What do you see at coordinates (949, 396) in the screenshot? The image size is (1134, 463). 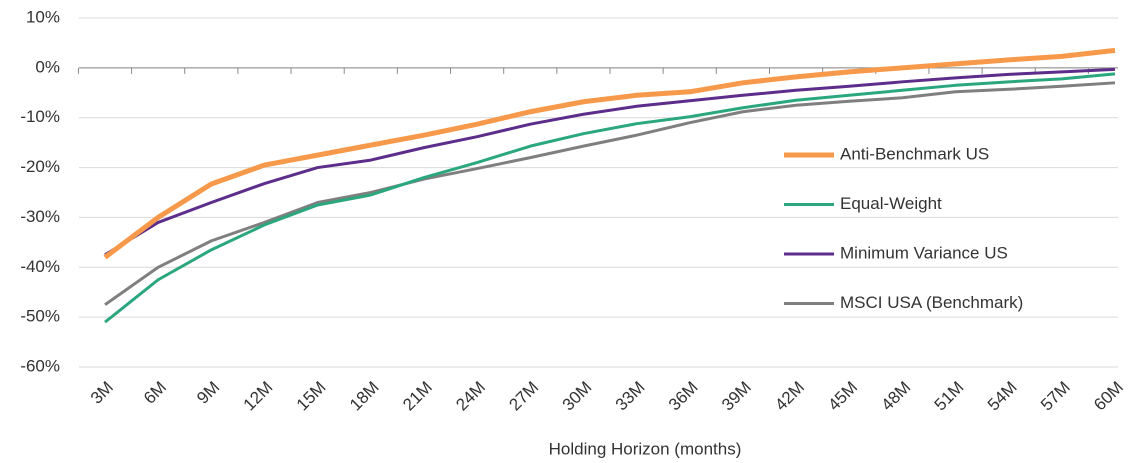 I see `x-tick-label: 51M` at bounding box center [949, 396].